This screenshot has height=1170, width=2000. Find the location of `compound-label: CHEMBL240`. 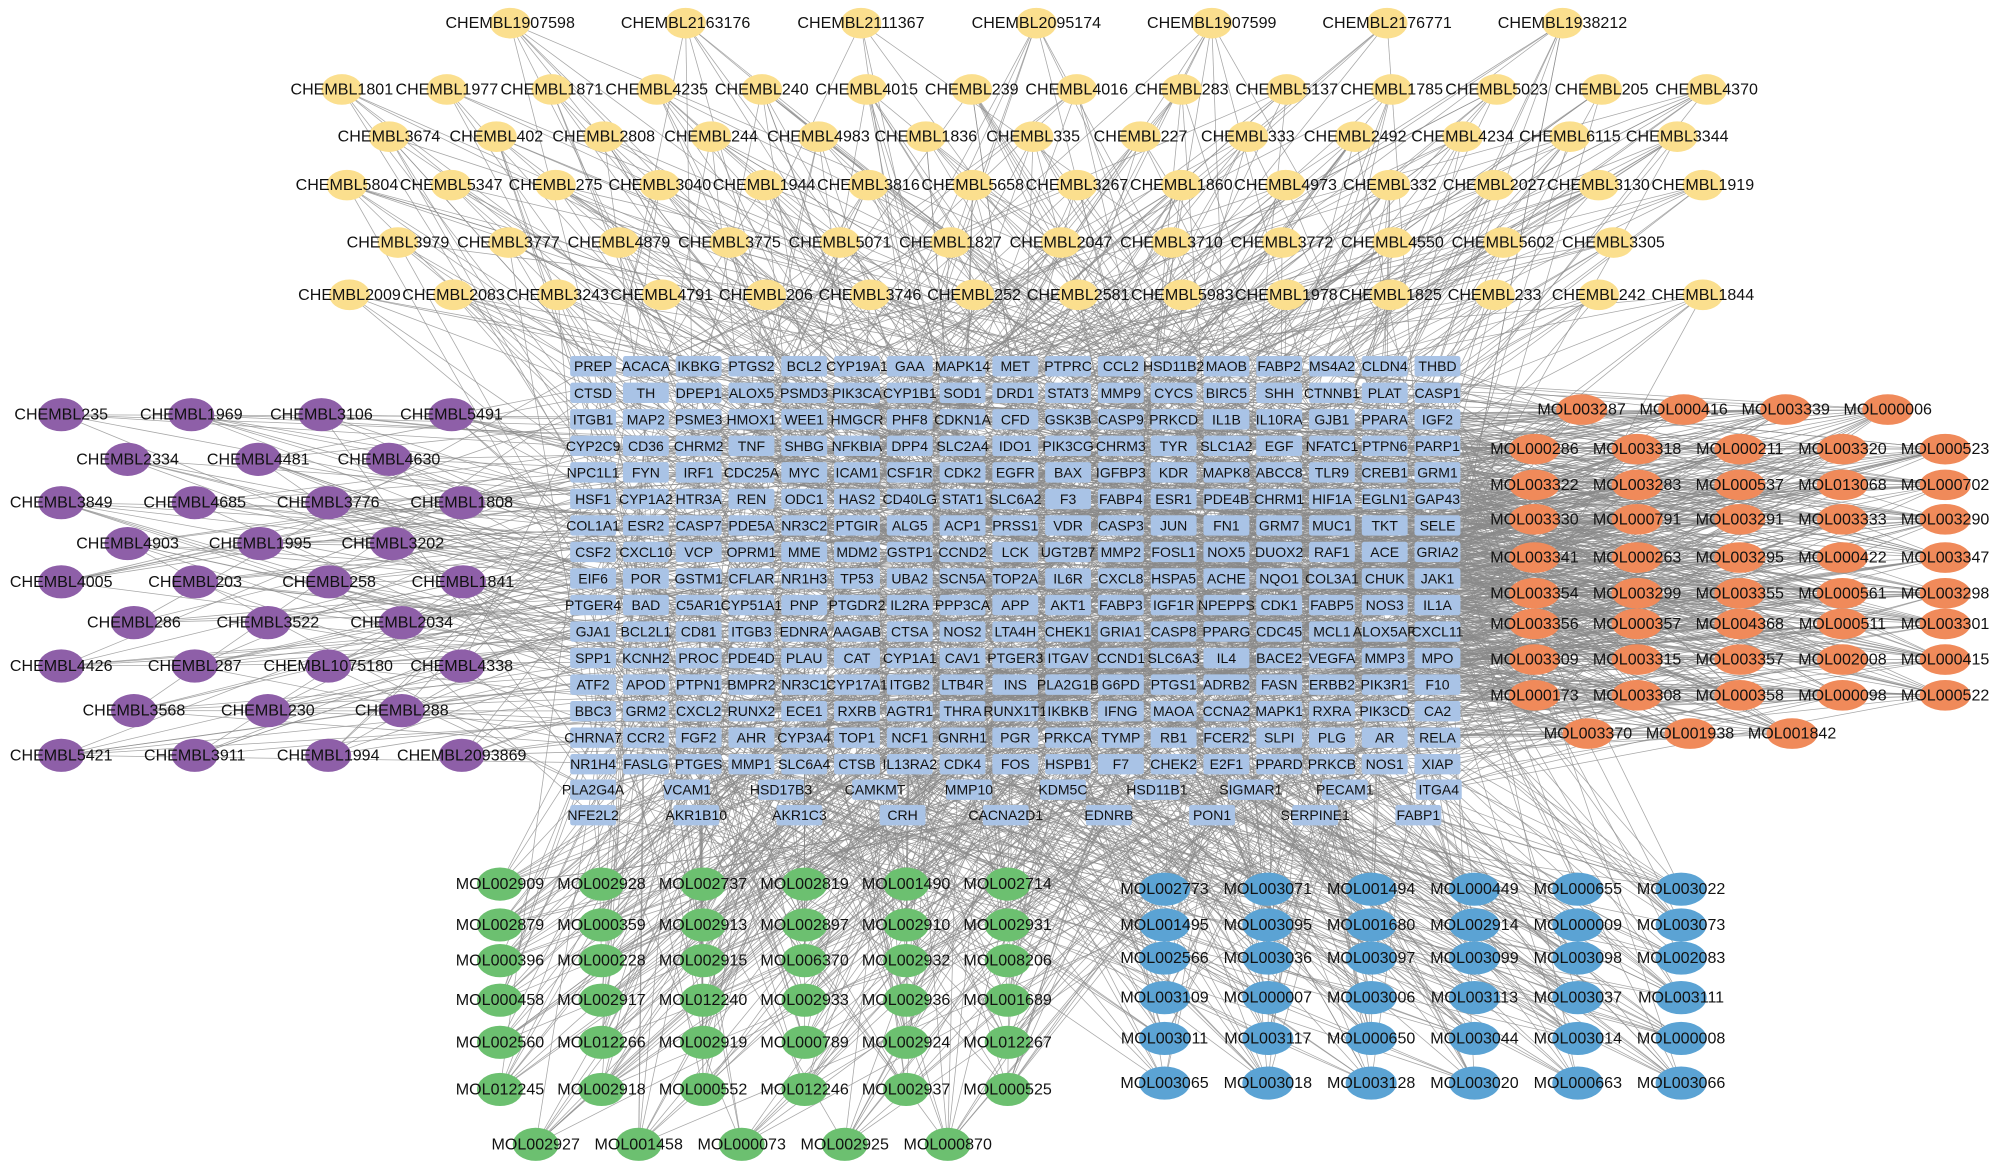

compound-label: CHEMBL240 is located at coordinates (762, 89).